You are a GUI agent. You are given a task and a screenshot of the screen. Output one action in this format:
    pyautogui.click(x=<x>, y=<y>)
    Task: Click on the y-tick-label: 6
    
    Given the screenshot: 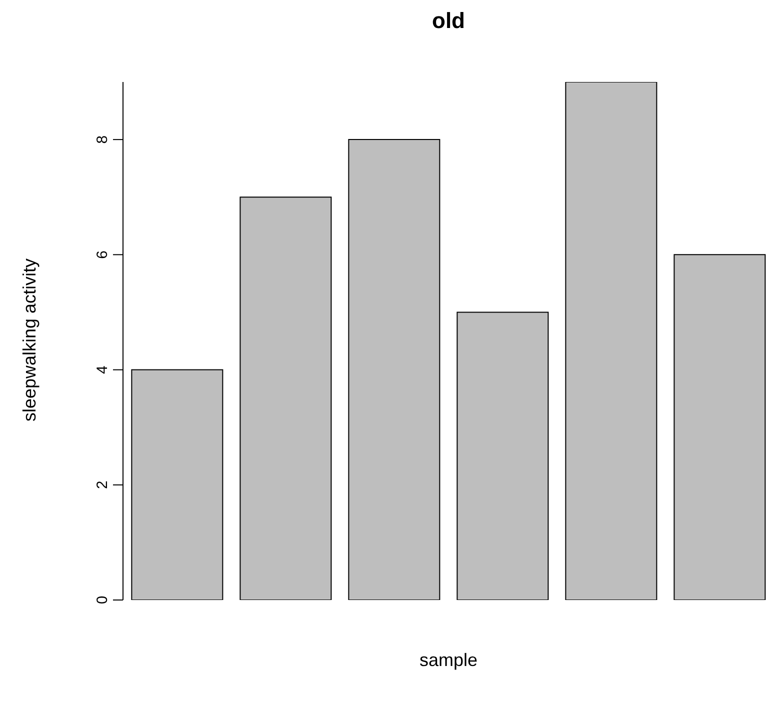 What is the action you would take?
    pyautogui.click(x=102, y=254)
    